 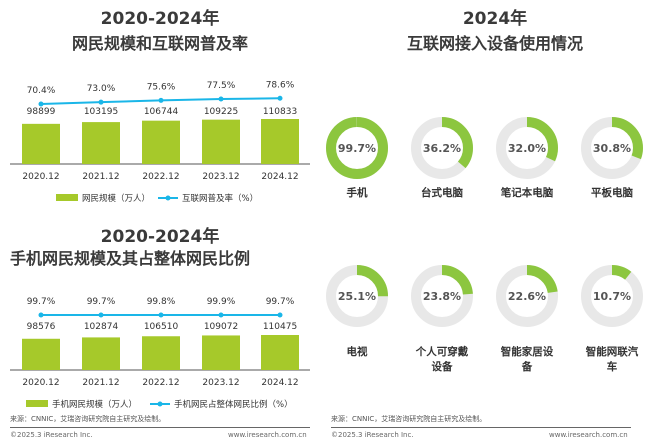 I want to click on url-right: www.iresearch.com.cn, so click(x=588, y=435).